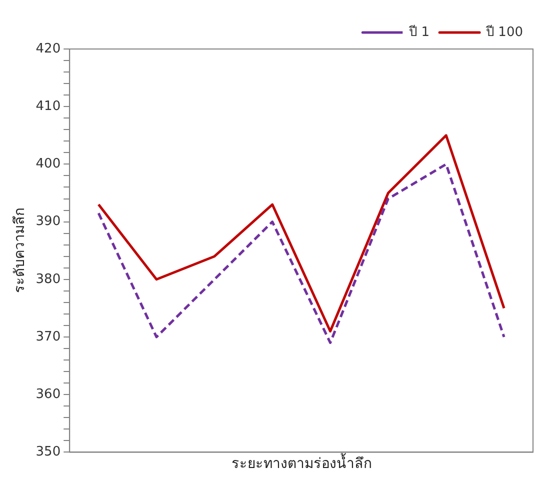 Image resolution: width=553 pixels, height=485 pixels. Describe the element at coordinates (504, 32) in the screenshot. I see `legend-label: ปี 100` at that location.